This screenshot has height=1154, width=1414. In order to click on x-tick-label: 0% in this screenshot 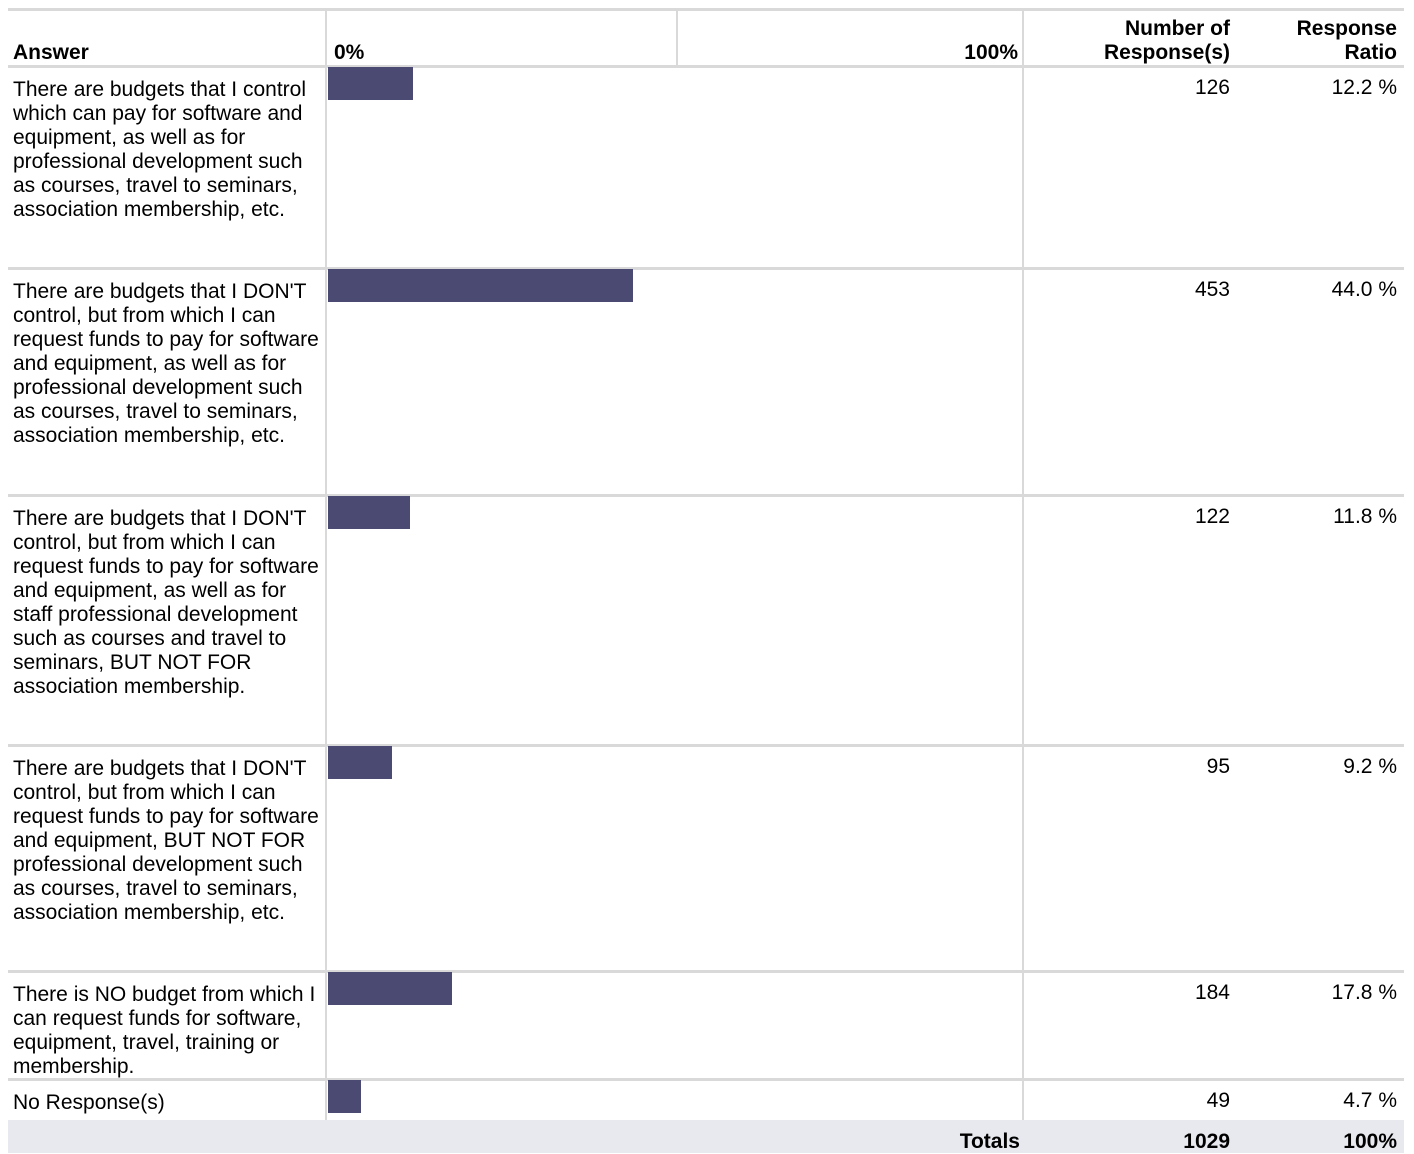, I will do `click(349, 52)`.